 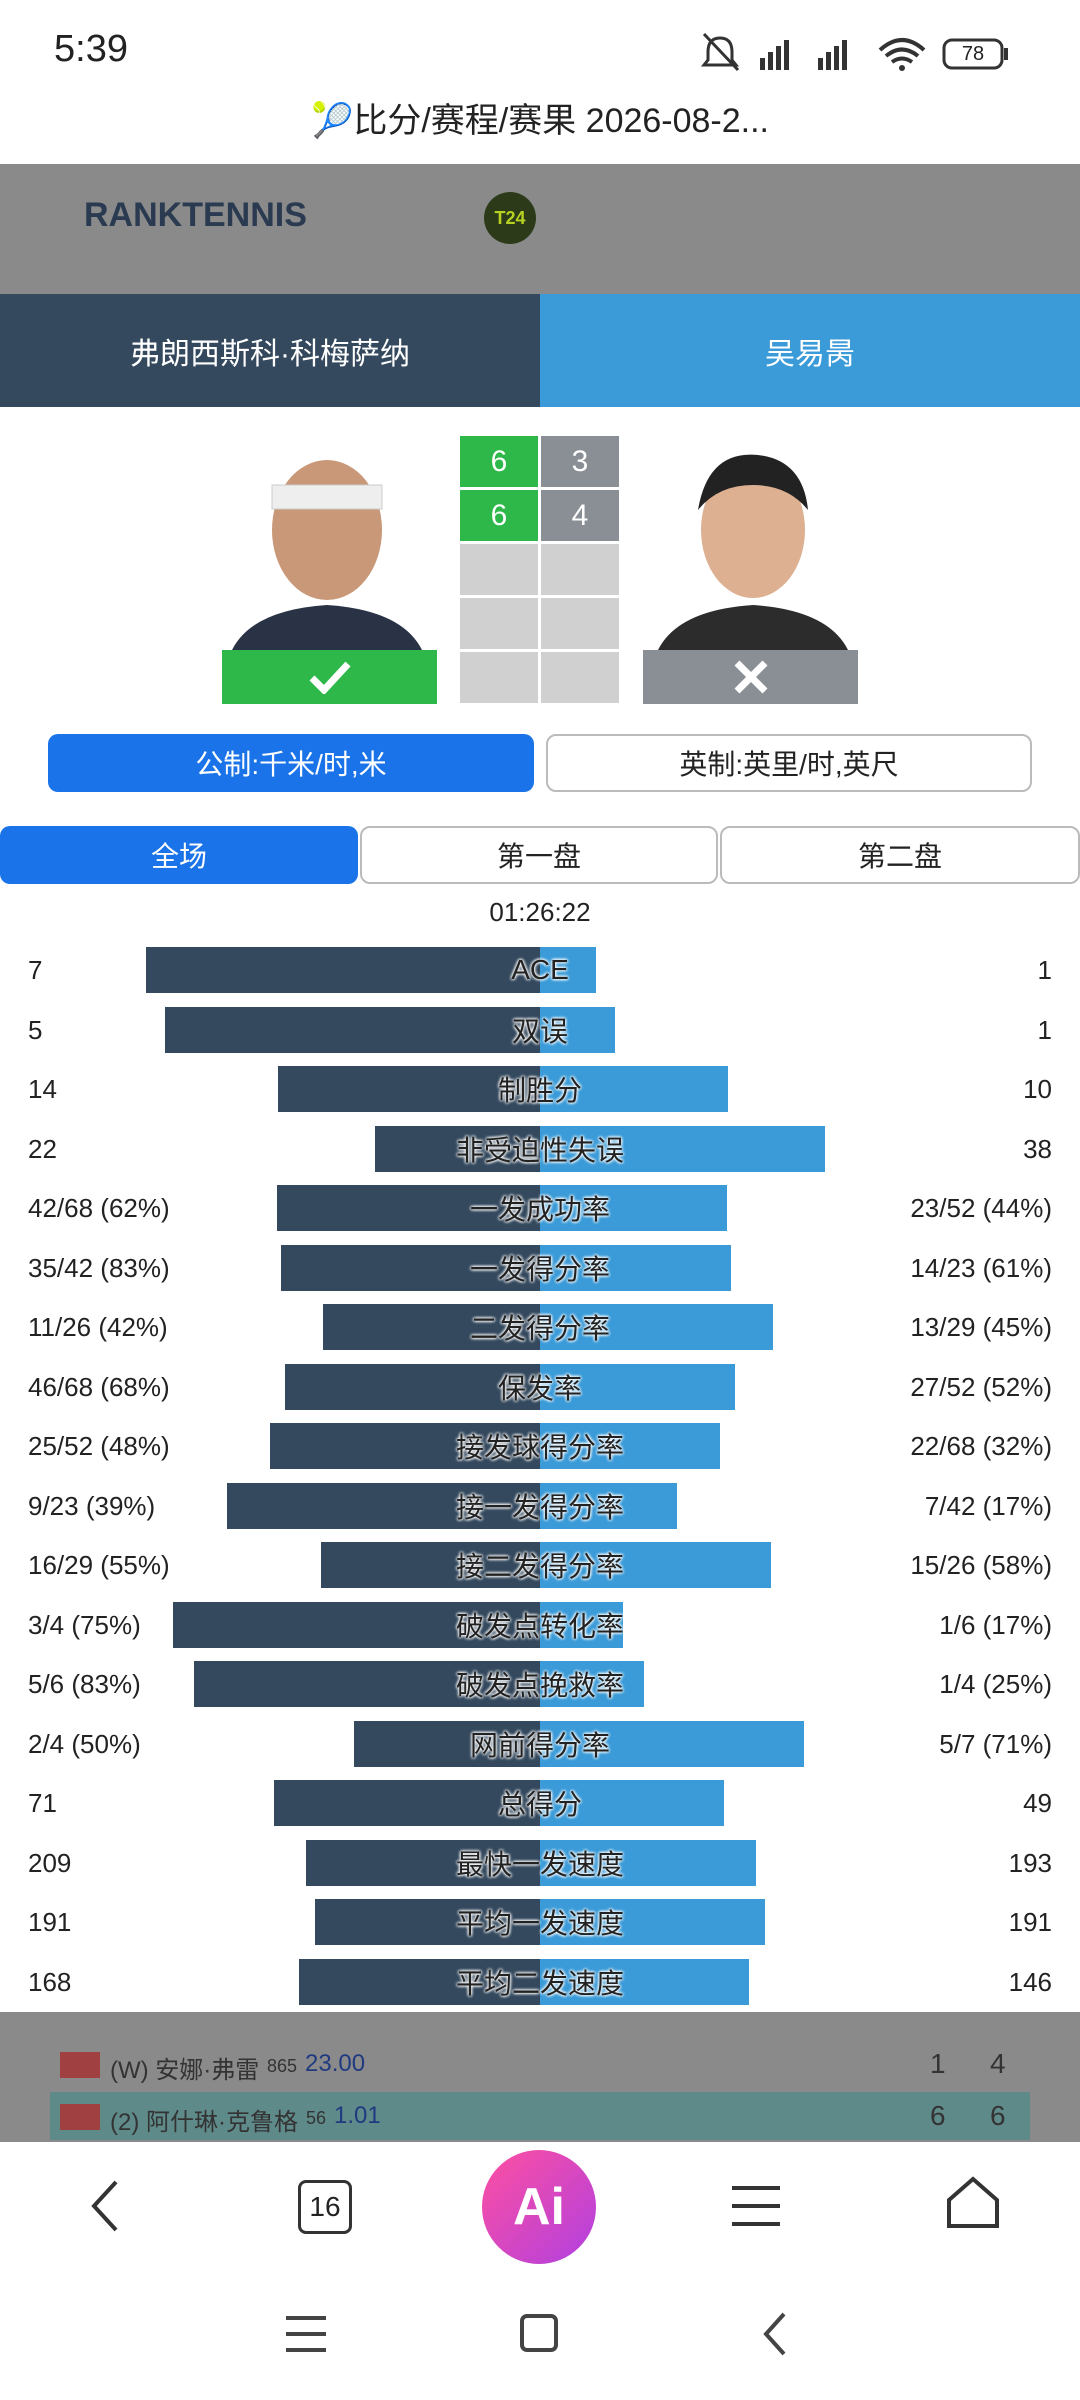 I want to click on site-logo: RANKTENNIS, so click(x=195, y=215).